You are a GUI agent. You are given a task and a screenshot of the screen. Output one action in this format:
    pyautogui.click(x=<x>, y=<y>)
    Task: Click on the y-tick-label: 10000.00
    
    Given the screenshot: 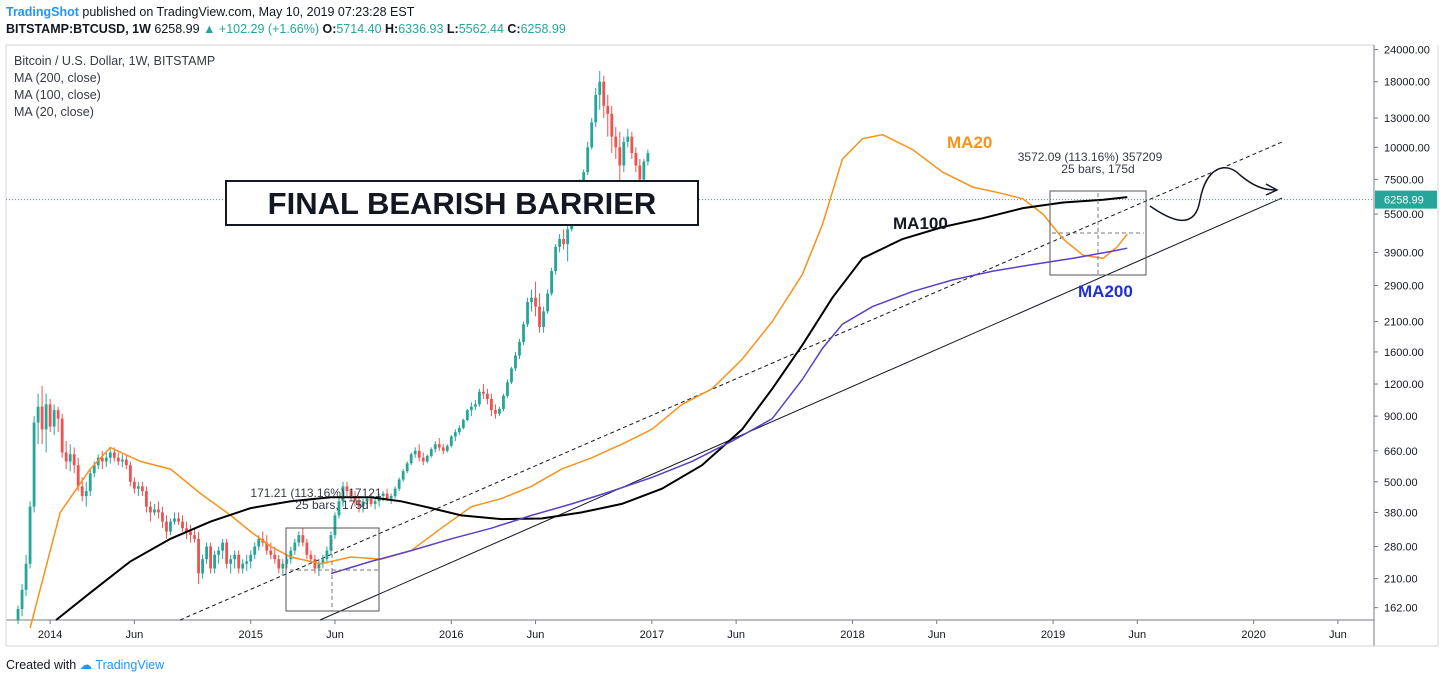 What is the action you would take?
    pyautogui.click(x=1407, y=148)
    